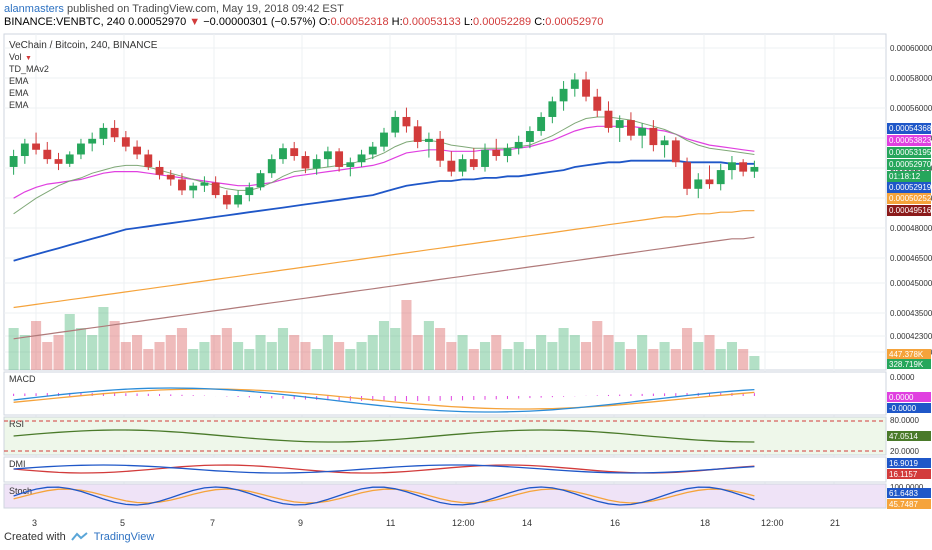 The image size is (932, 550). Describe the element at coordinates (911, 258) in the screenshot. I see `y-tick-label: 0.00046500` at that location.